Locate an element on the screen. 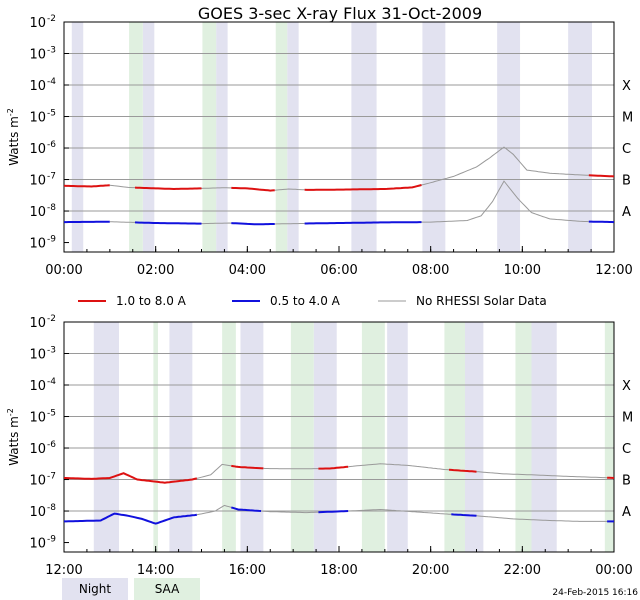 The height and width of the screenshot is (600, 640). night-legend-label: Night is located at coordinates (95, 589).